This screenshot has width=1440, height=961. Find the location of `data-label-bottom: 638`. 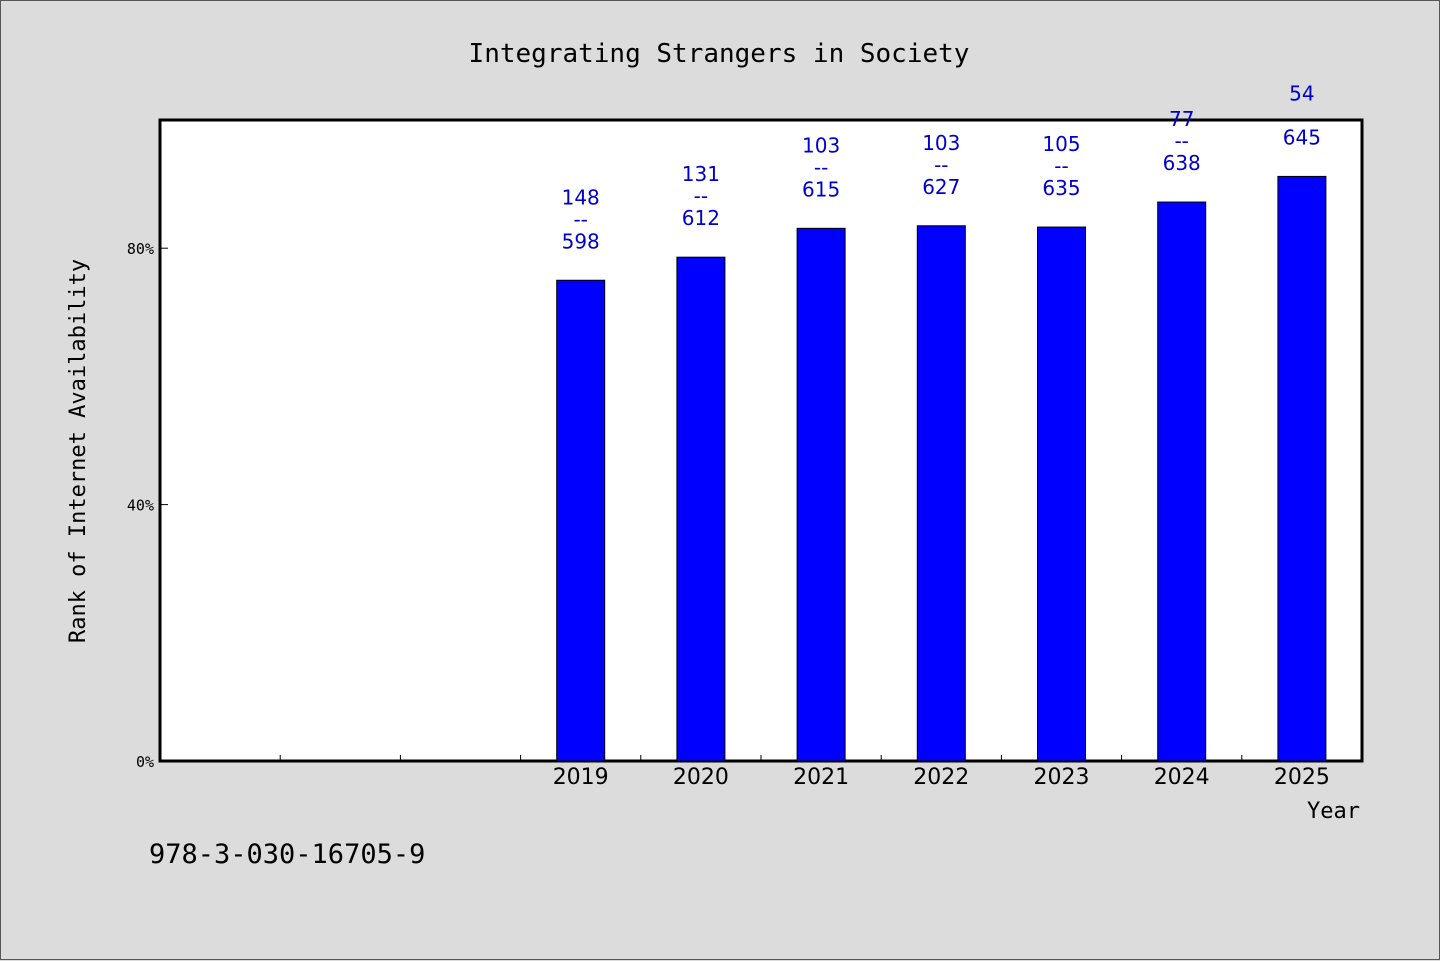

data-label-bottom: 638 is located at coordinates (1182, 163).